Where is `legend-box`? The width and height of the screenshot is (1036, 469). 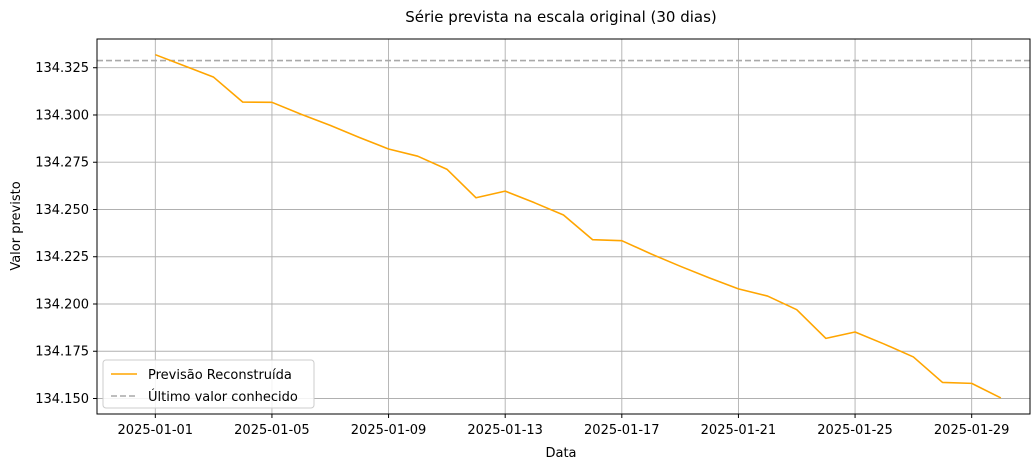
legend-box is located at coordinates (208, 384).